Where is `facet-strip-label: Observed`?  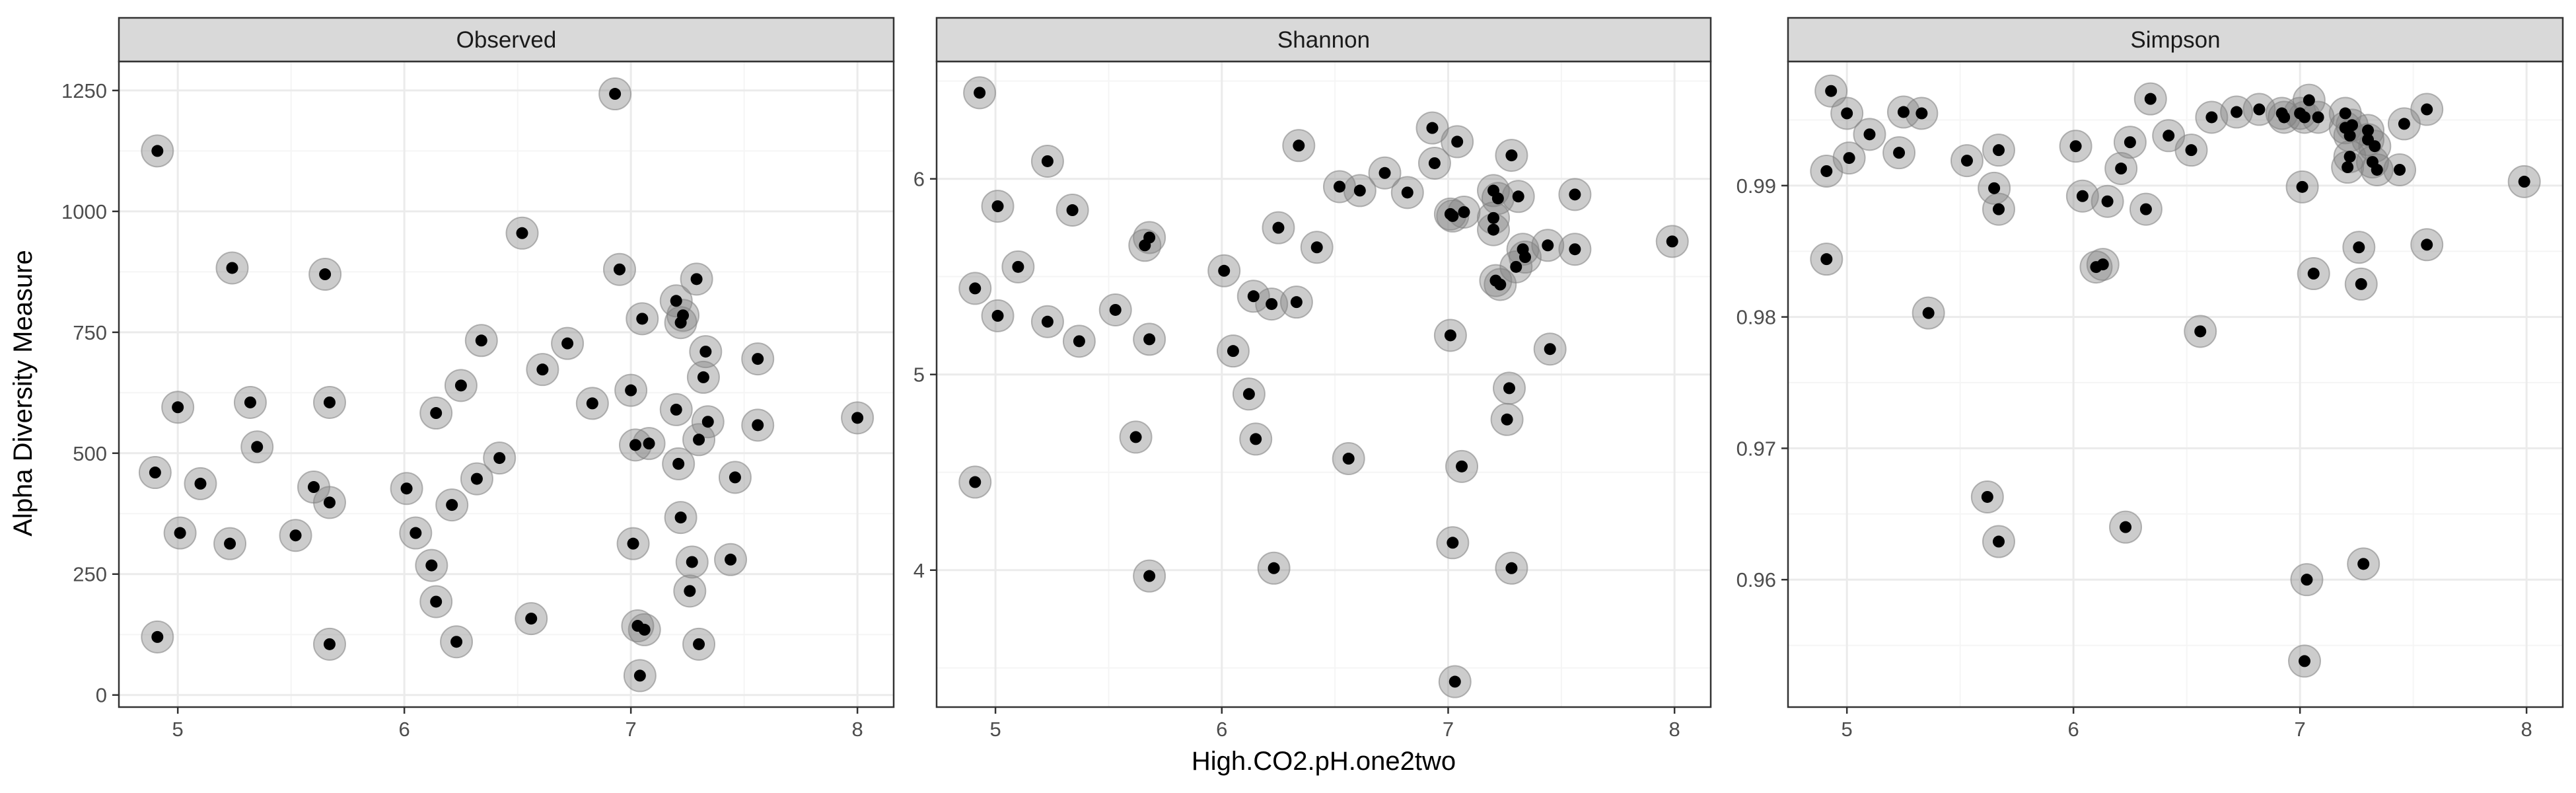
facet-strip-label: Observed is located at coordinates (506, 40).